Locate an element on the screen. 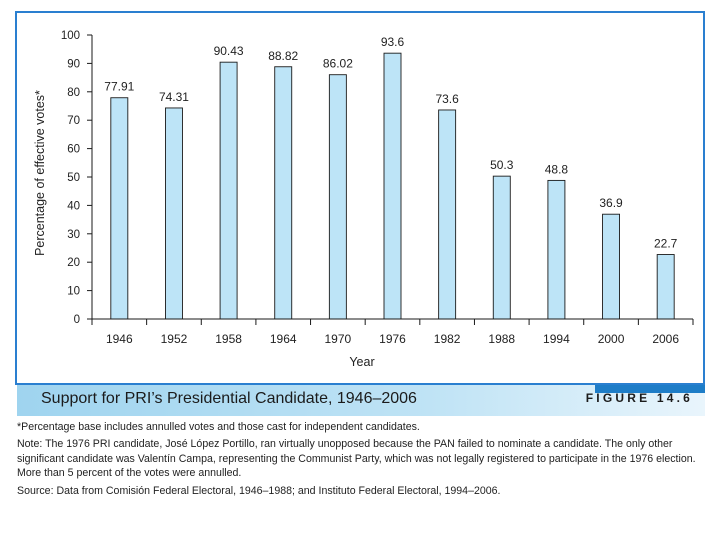 This screenshot has width=720, height=540. bar-value-label: 77.91 is located at coordinates (119, 87).